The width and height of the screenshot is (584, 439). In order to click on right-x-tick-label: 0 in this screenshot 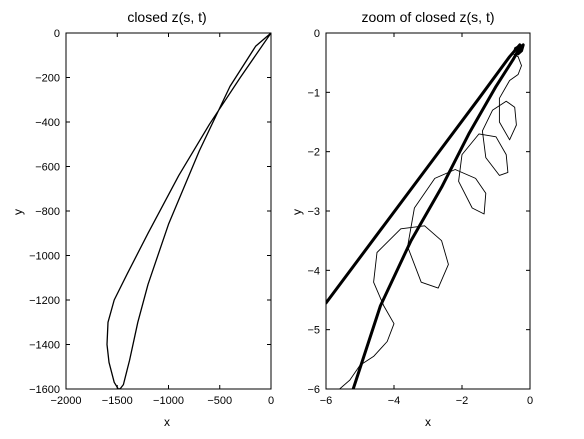, I will do `click(530, 401)`.